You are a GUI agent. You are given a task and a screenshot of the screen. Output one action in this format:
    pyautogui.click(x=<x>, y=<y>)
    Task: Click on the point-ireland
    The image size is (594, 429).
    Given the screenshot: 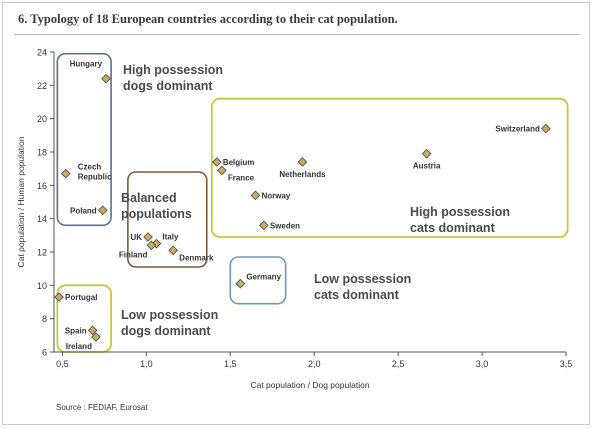 What is the action you would take?
    pyautogui.click(x=96, y=337)
    